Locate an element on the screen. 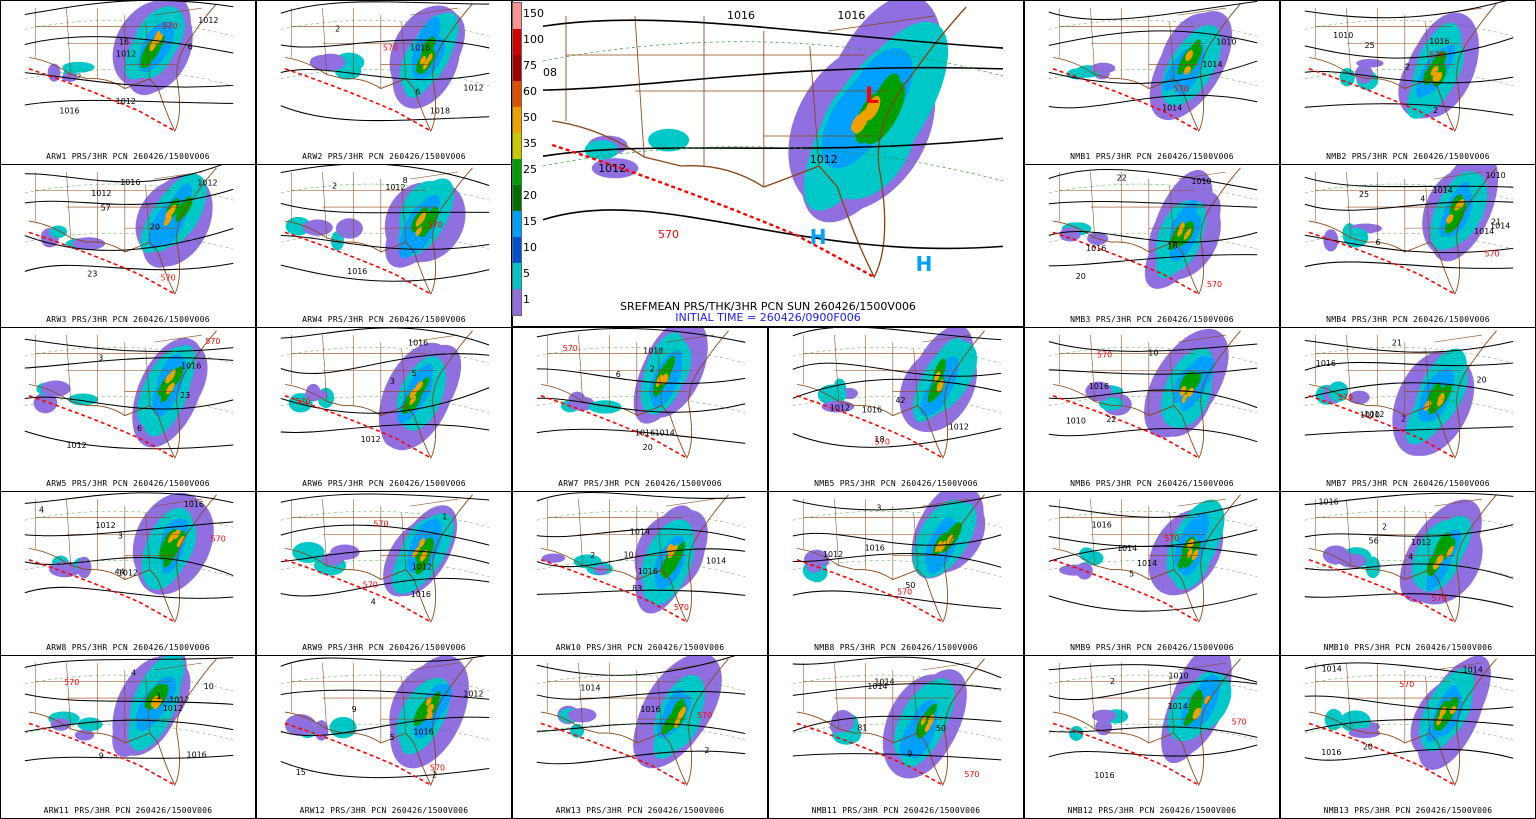 Image resolution: width=1536 pixels, height=819 pixels. panel-contour-label: 8 is located at coordinates (405, 180).